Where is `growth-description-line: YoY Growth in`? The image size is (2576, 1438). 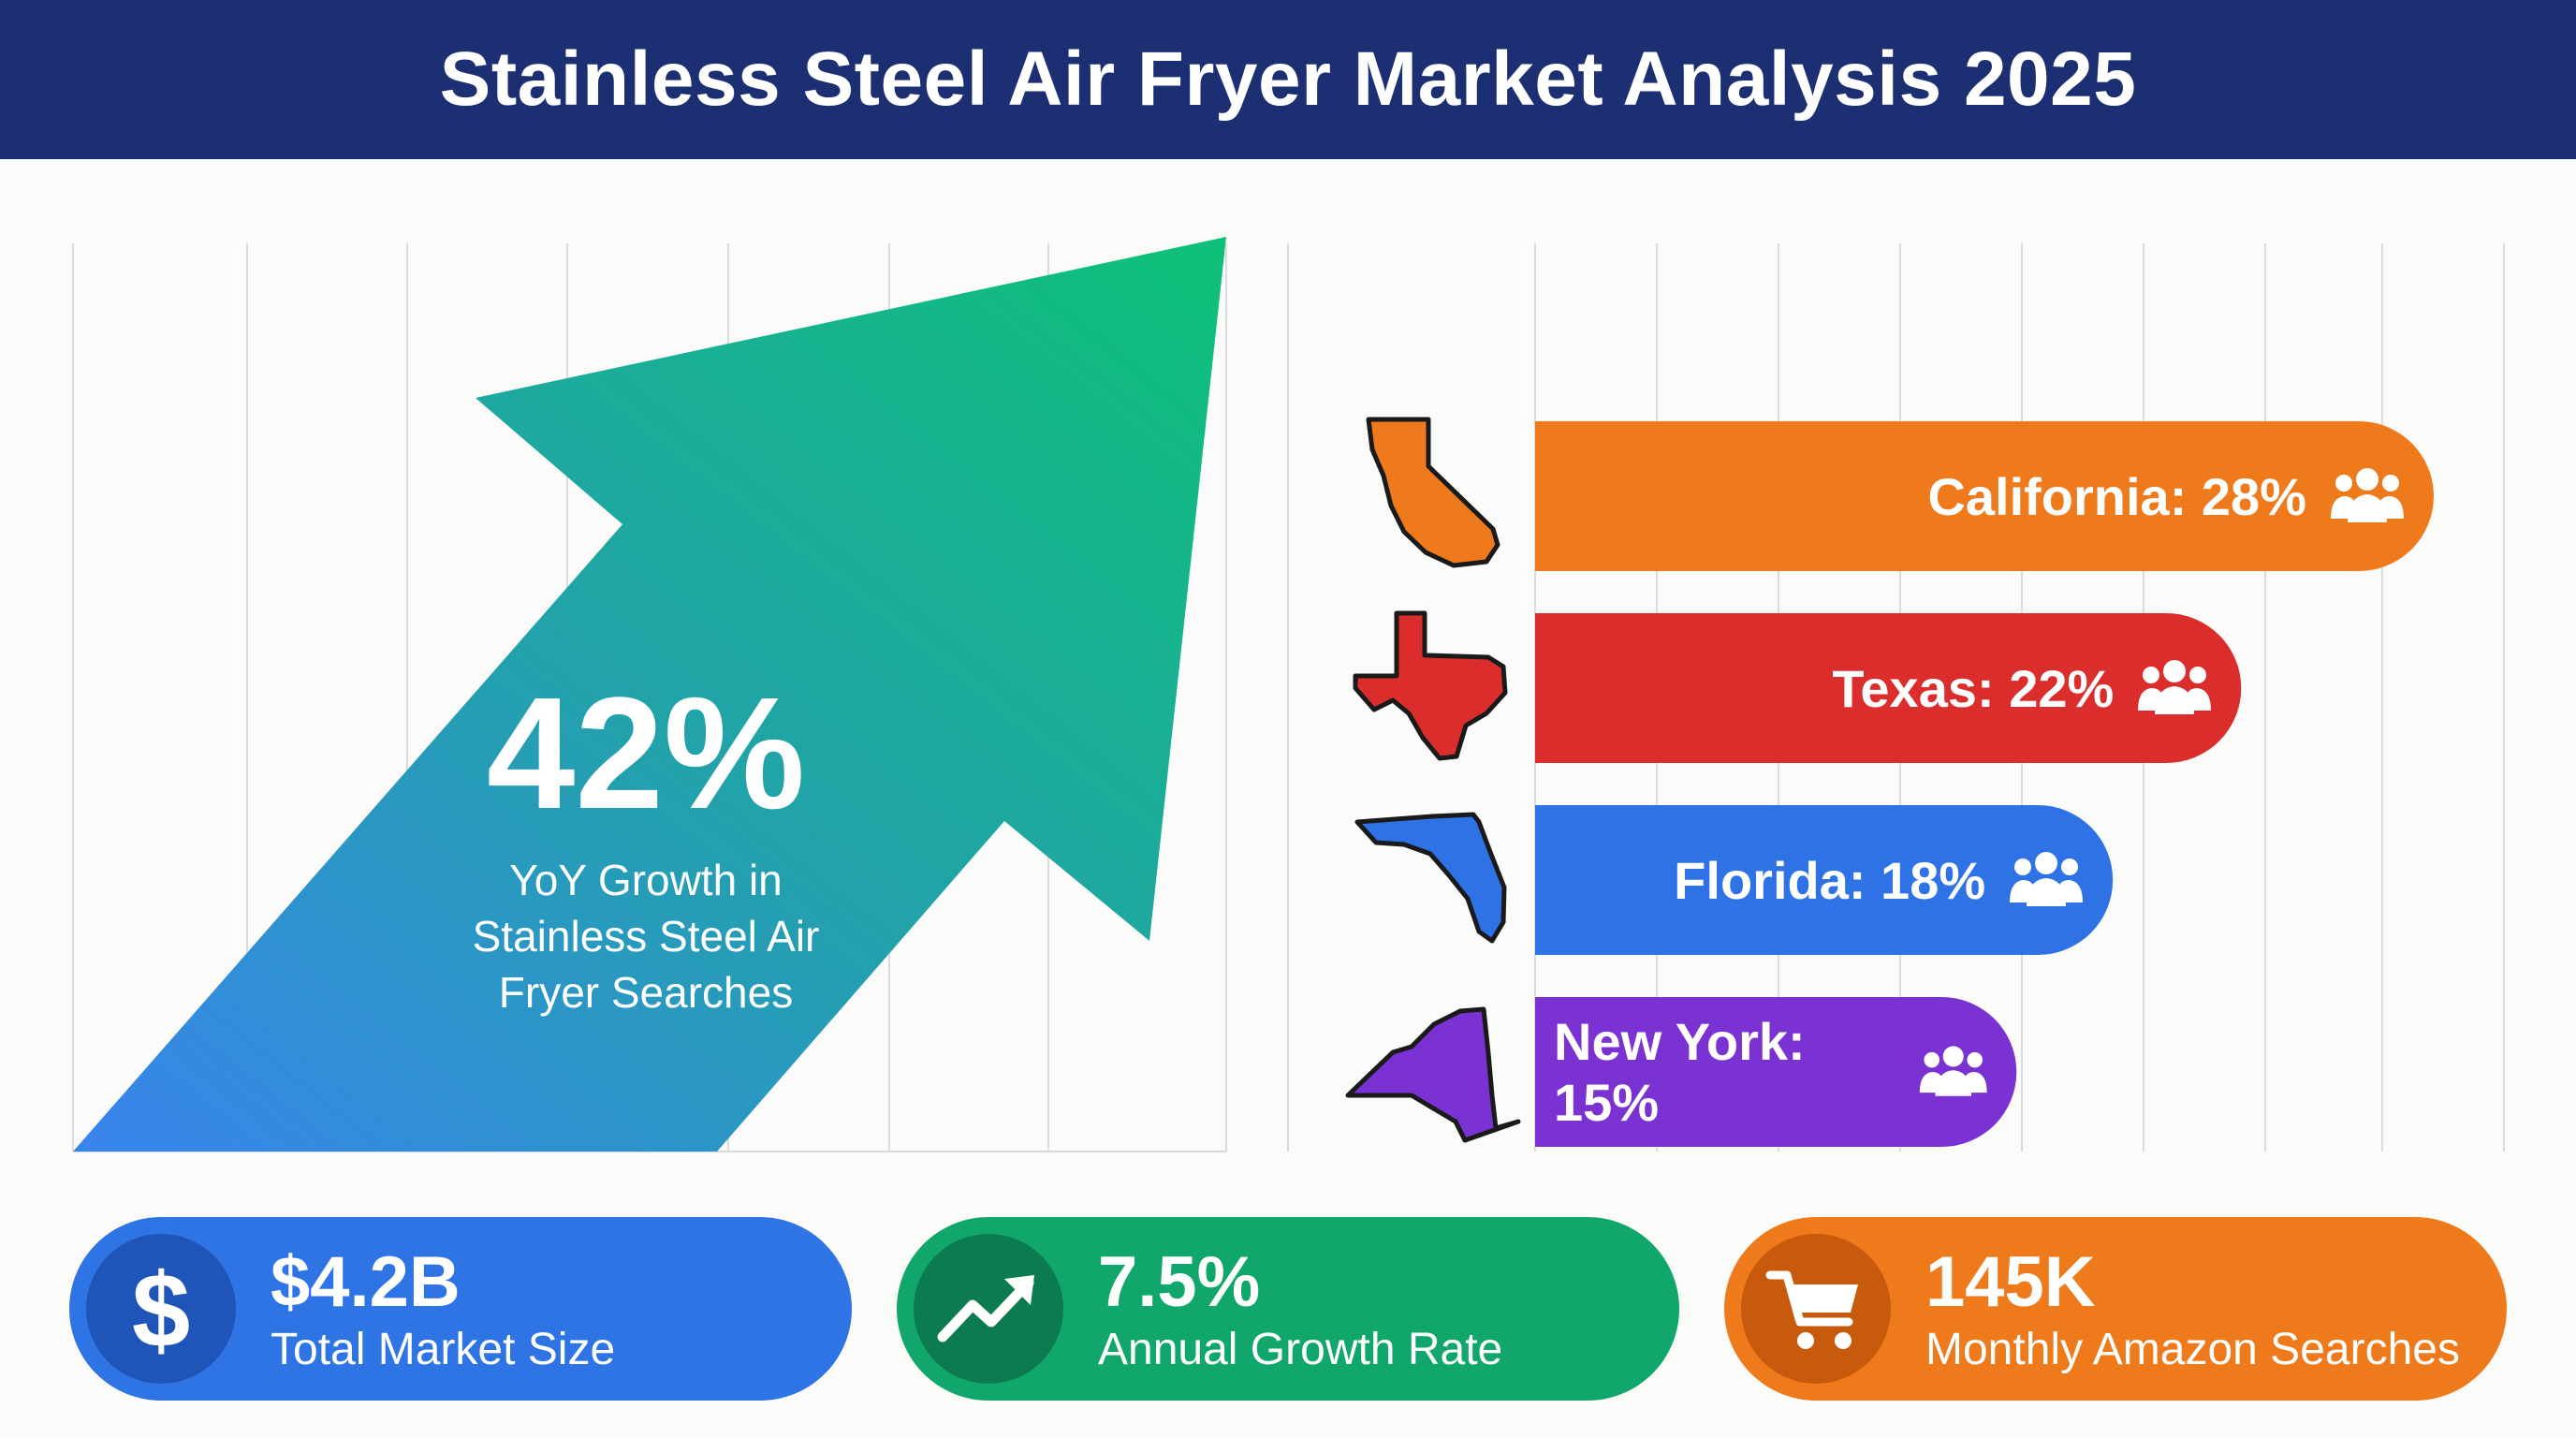 growth-description-line: YoY Growth in is located at coordinates (646, 880).